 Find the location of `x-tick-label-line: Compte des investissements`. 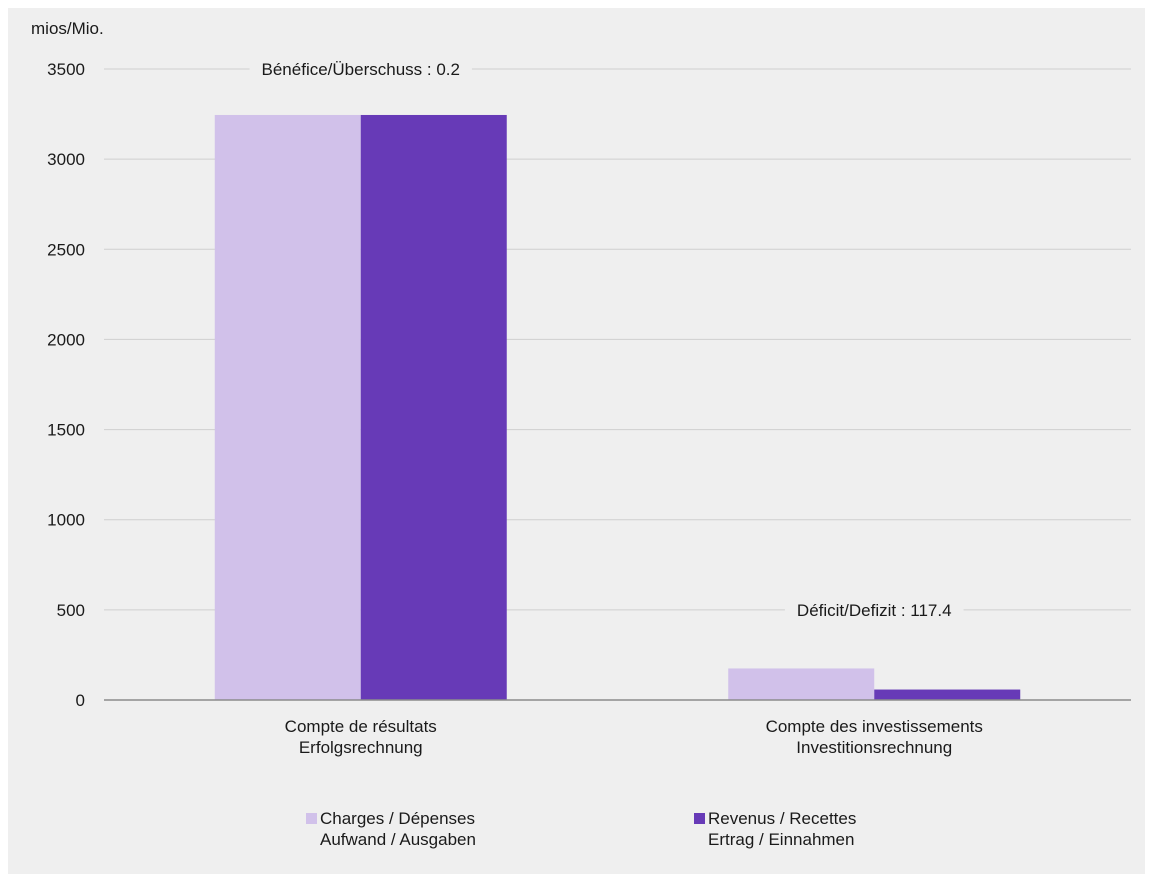

x-tick-label-line: Compte des investissements is located at coordinates (874, 726).